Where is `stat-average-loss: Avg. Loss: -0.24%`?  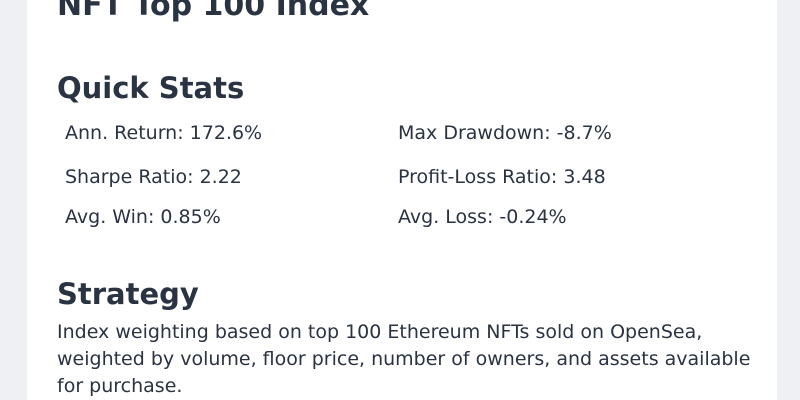 stat-average-loss: Avg. Loss: -0.24% is located at coordinates (482, 217).